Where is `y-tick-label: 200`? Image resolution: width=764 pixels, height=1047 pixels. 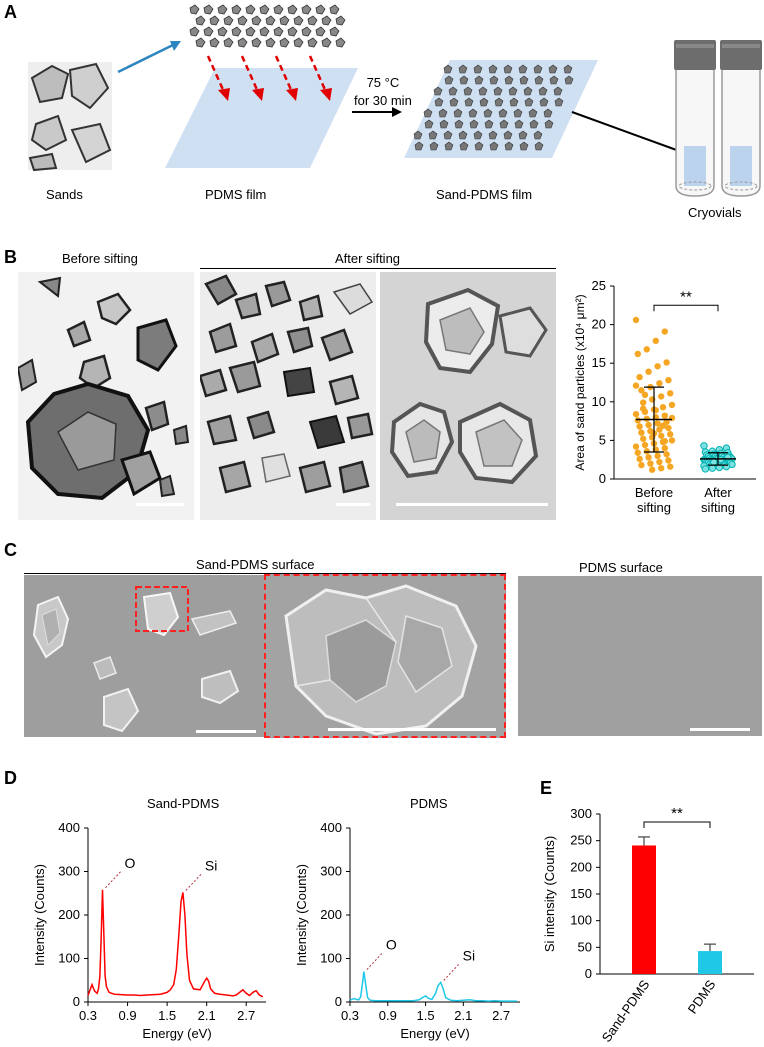 y-tick-label: 200 is located at coordinates (69, 914).